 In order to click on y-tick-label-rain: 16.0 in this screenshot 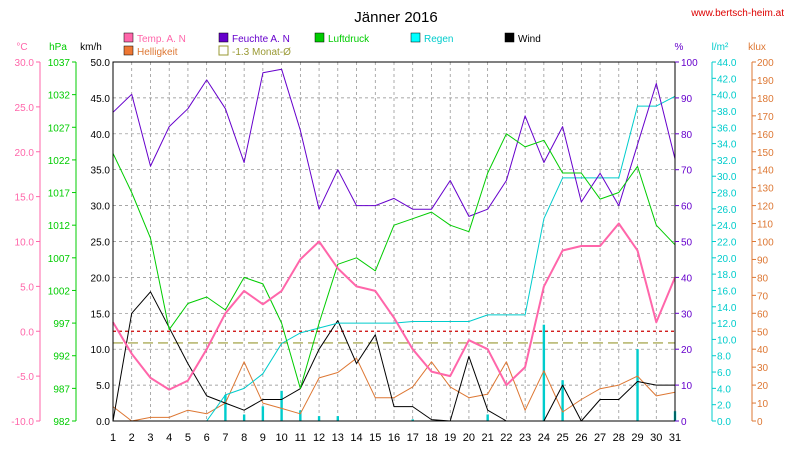, I will do `click(727, 291)`.